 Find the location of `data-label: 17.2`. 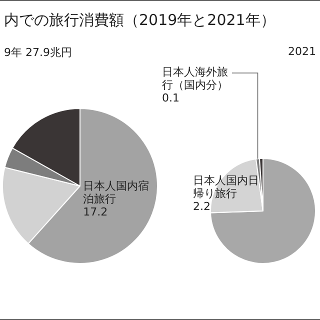

data-label: 17.2 is located at coordinates (95, 212).